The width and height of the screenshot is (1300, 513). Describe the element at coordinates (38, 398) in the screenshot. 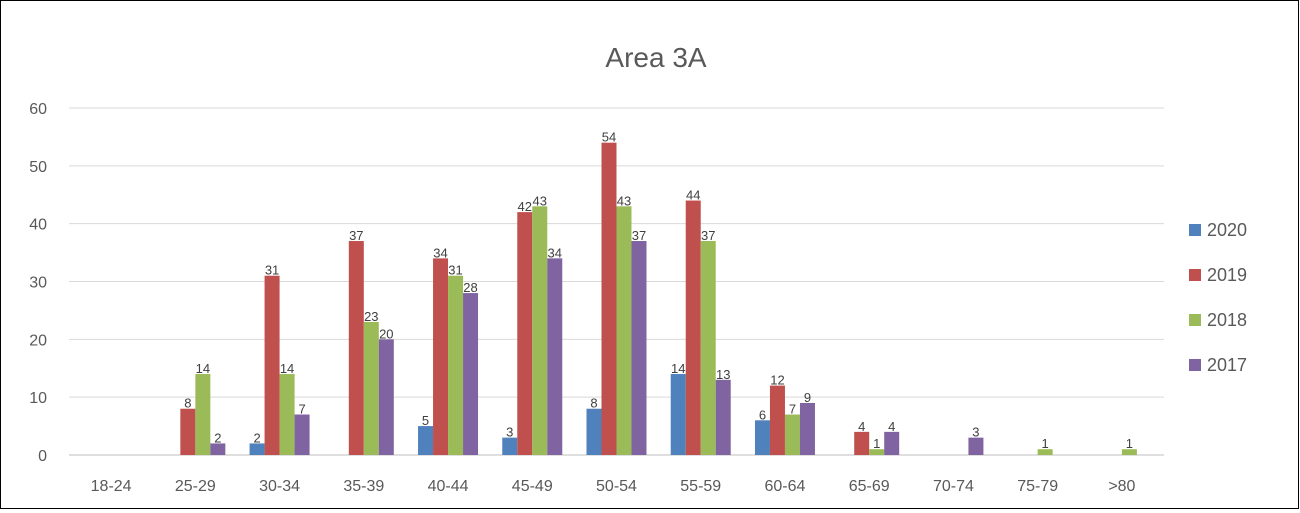

I see `y-tick-label: 10` at that location.